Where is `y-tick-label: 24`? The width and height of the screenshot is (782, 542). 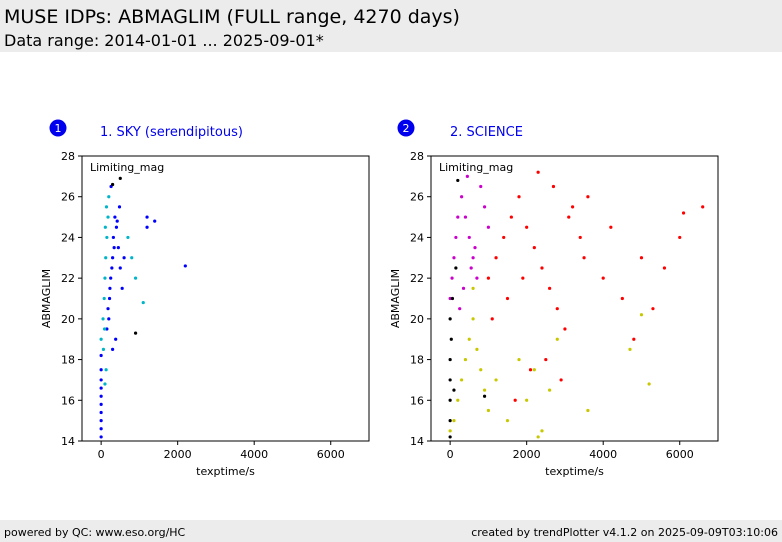 y-tick-label: 24 is located at coordinates (417, 237).